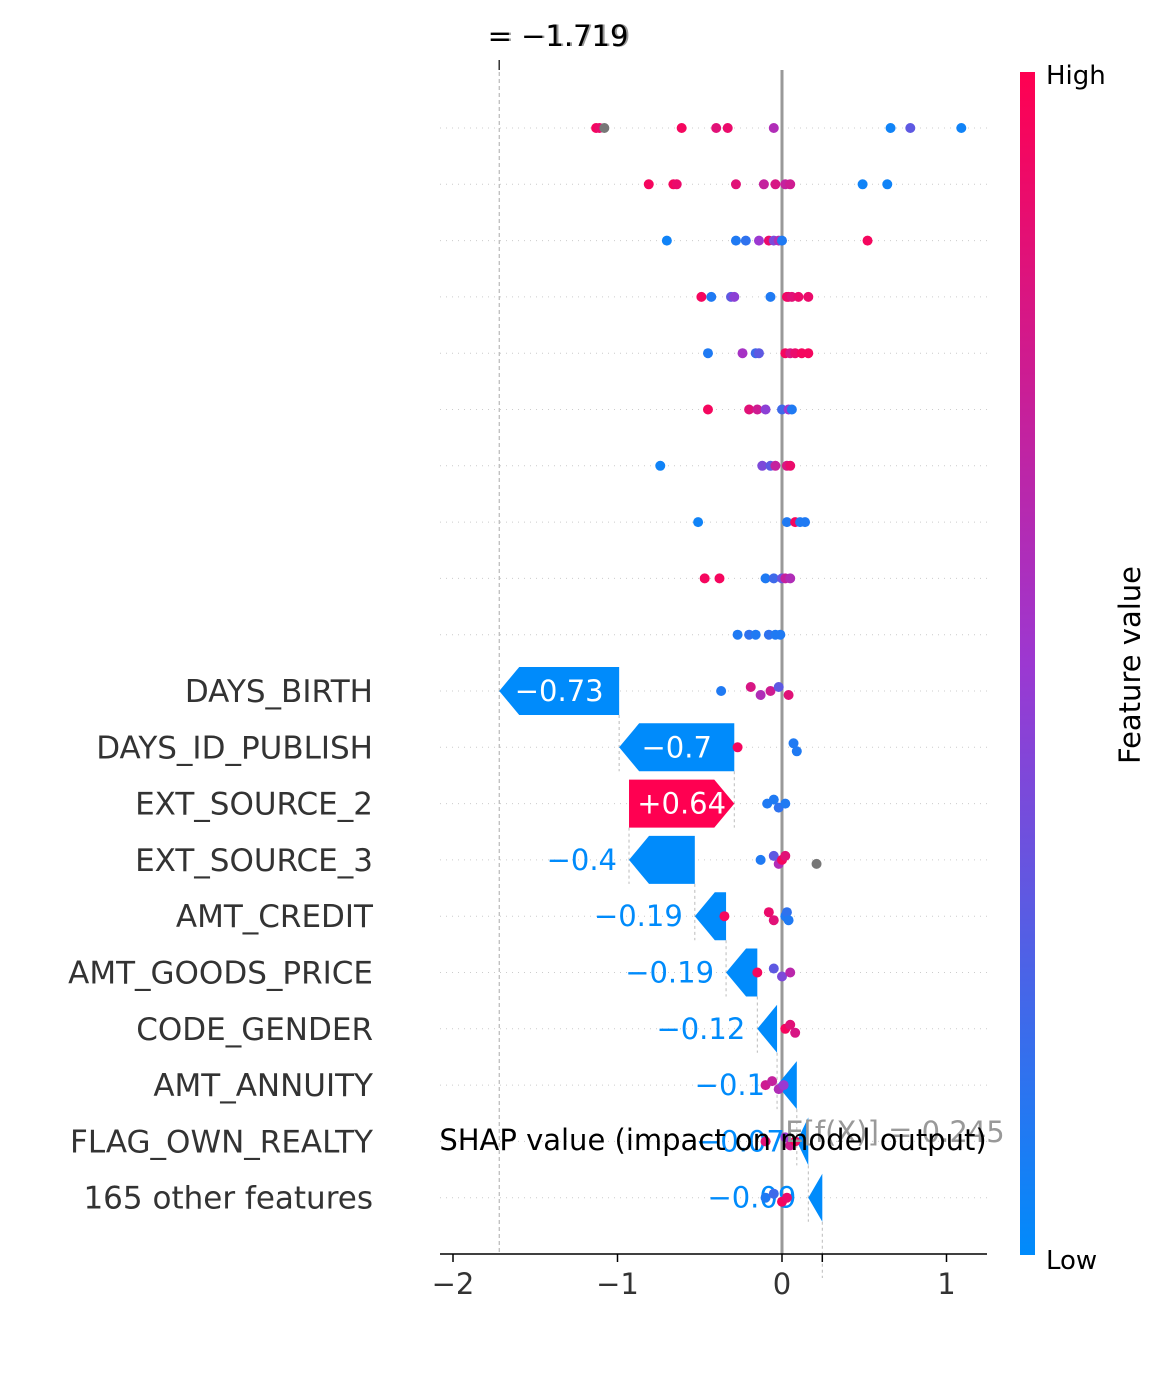 The image size is (1169, 1375). I want to click on colorbar-title: Feature value, so click(1130, 665).